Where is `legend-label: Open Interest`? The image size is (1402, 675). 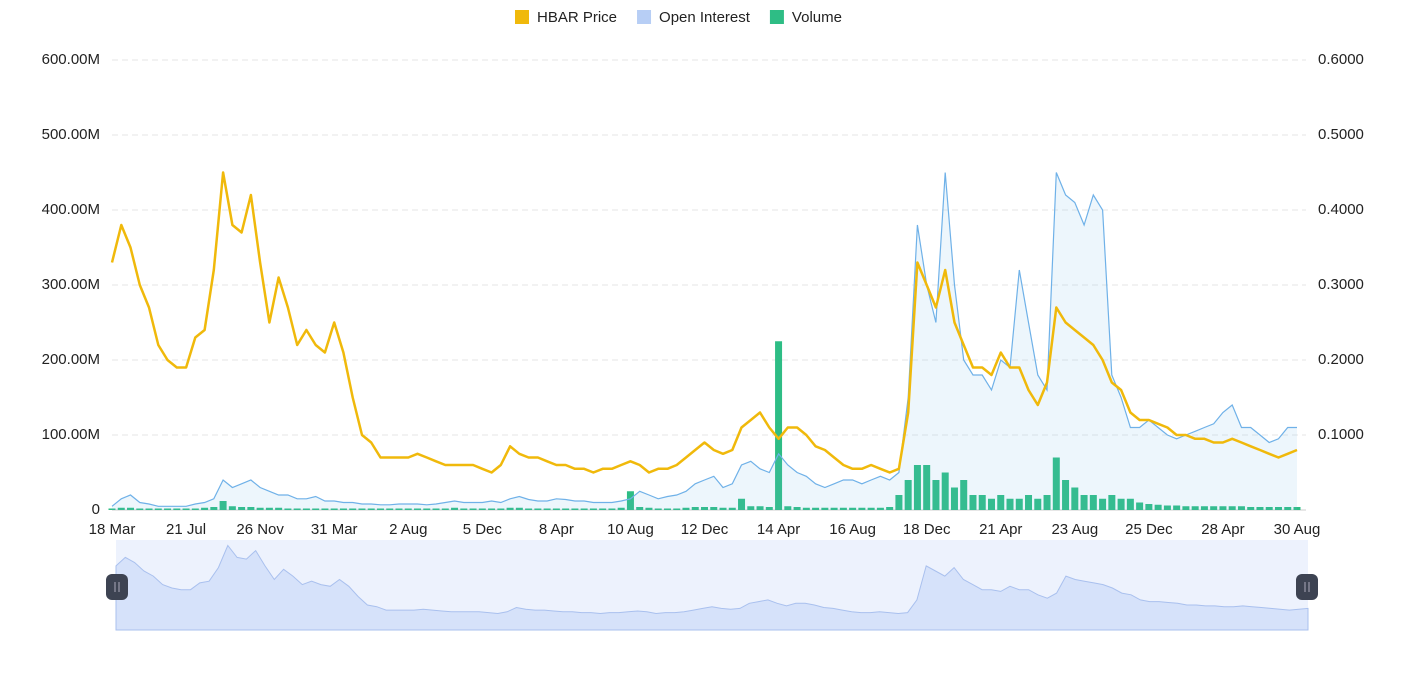 legend-label: Open Interest is located at coordinates (705, 17).